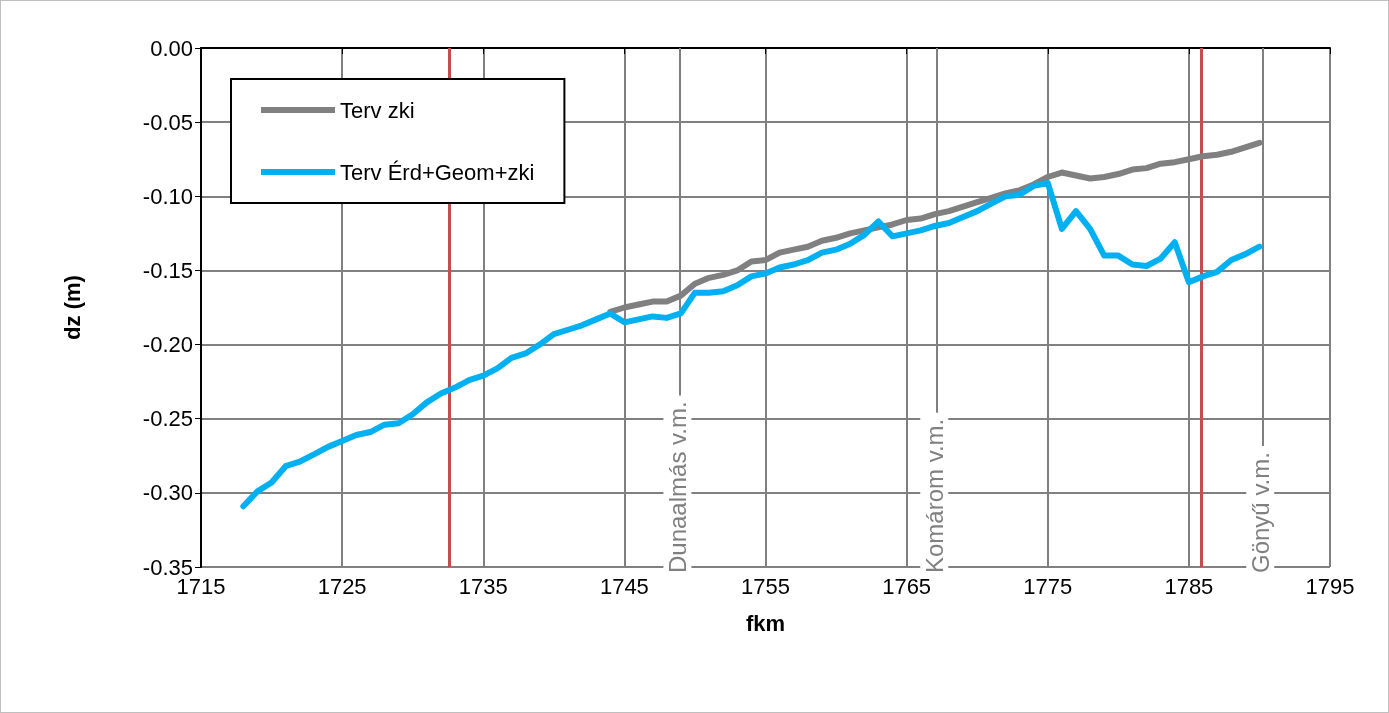 This screenshot has height=713, width=1389. What do you see at coordinates (437, 172) in the screenshot?
I see `legend-label: Terv Érd+Geom+zki` at bounding box center [437, 172].